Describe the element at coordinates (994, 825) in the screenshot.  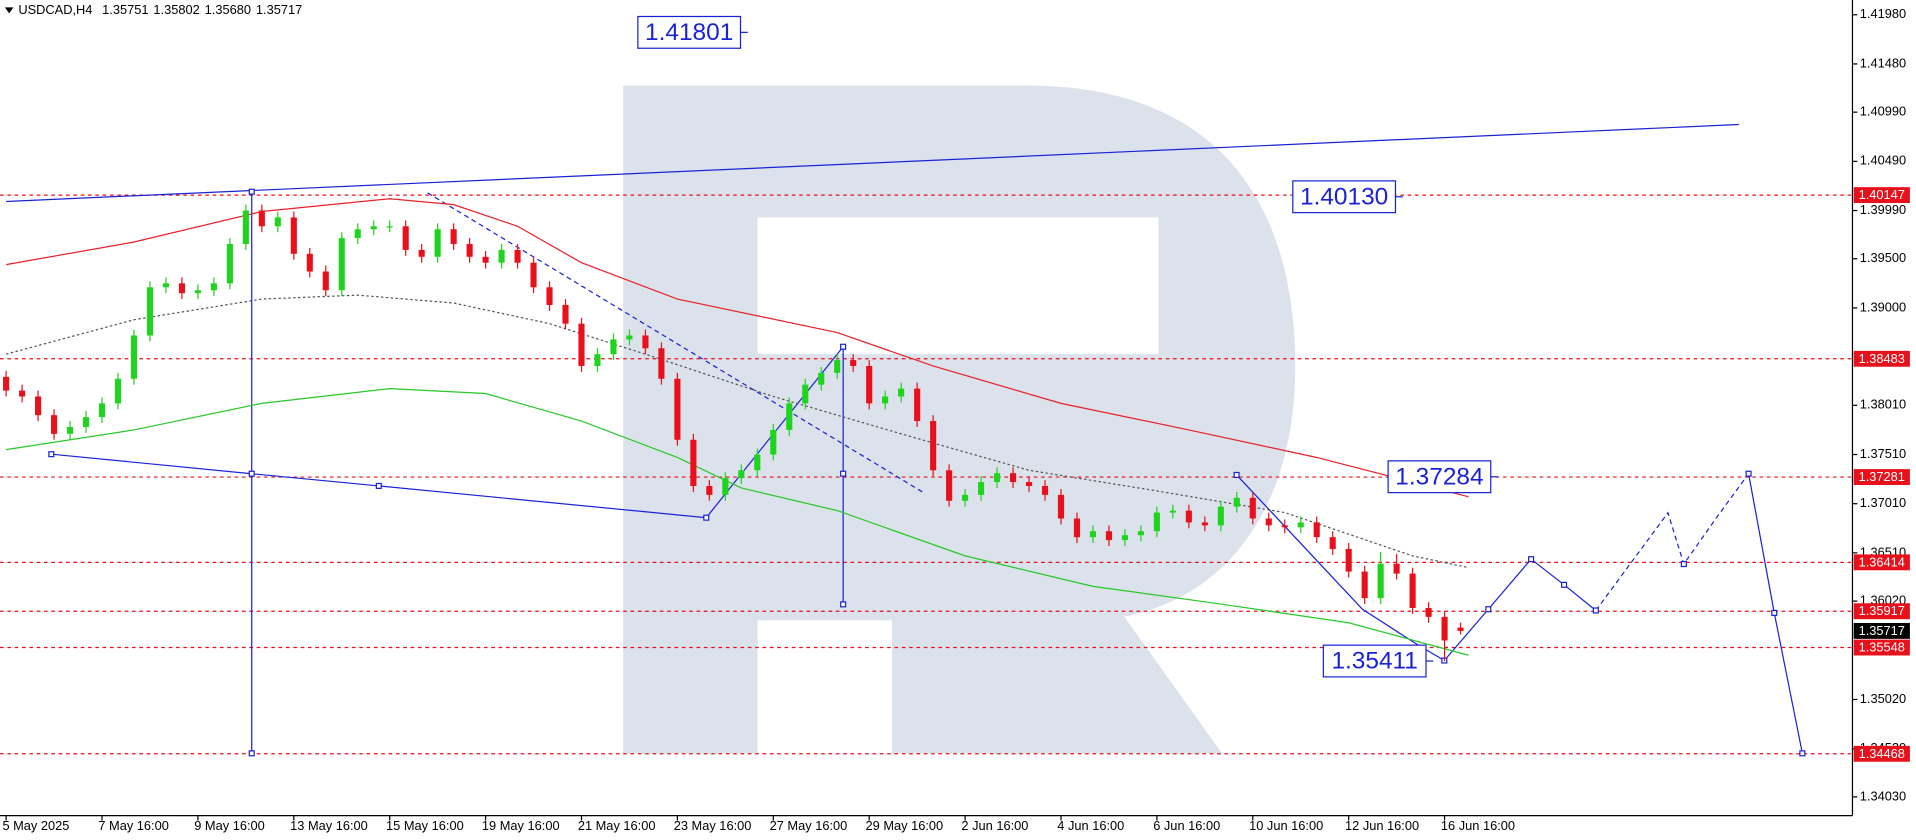
I see `x-tick-label: 2 Jun 16:00` at that location.